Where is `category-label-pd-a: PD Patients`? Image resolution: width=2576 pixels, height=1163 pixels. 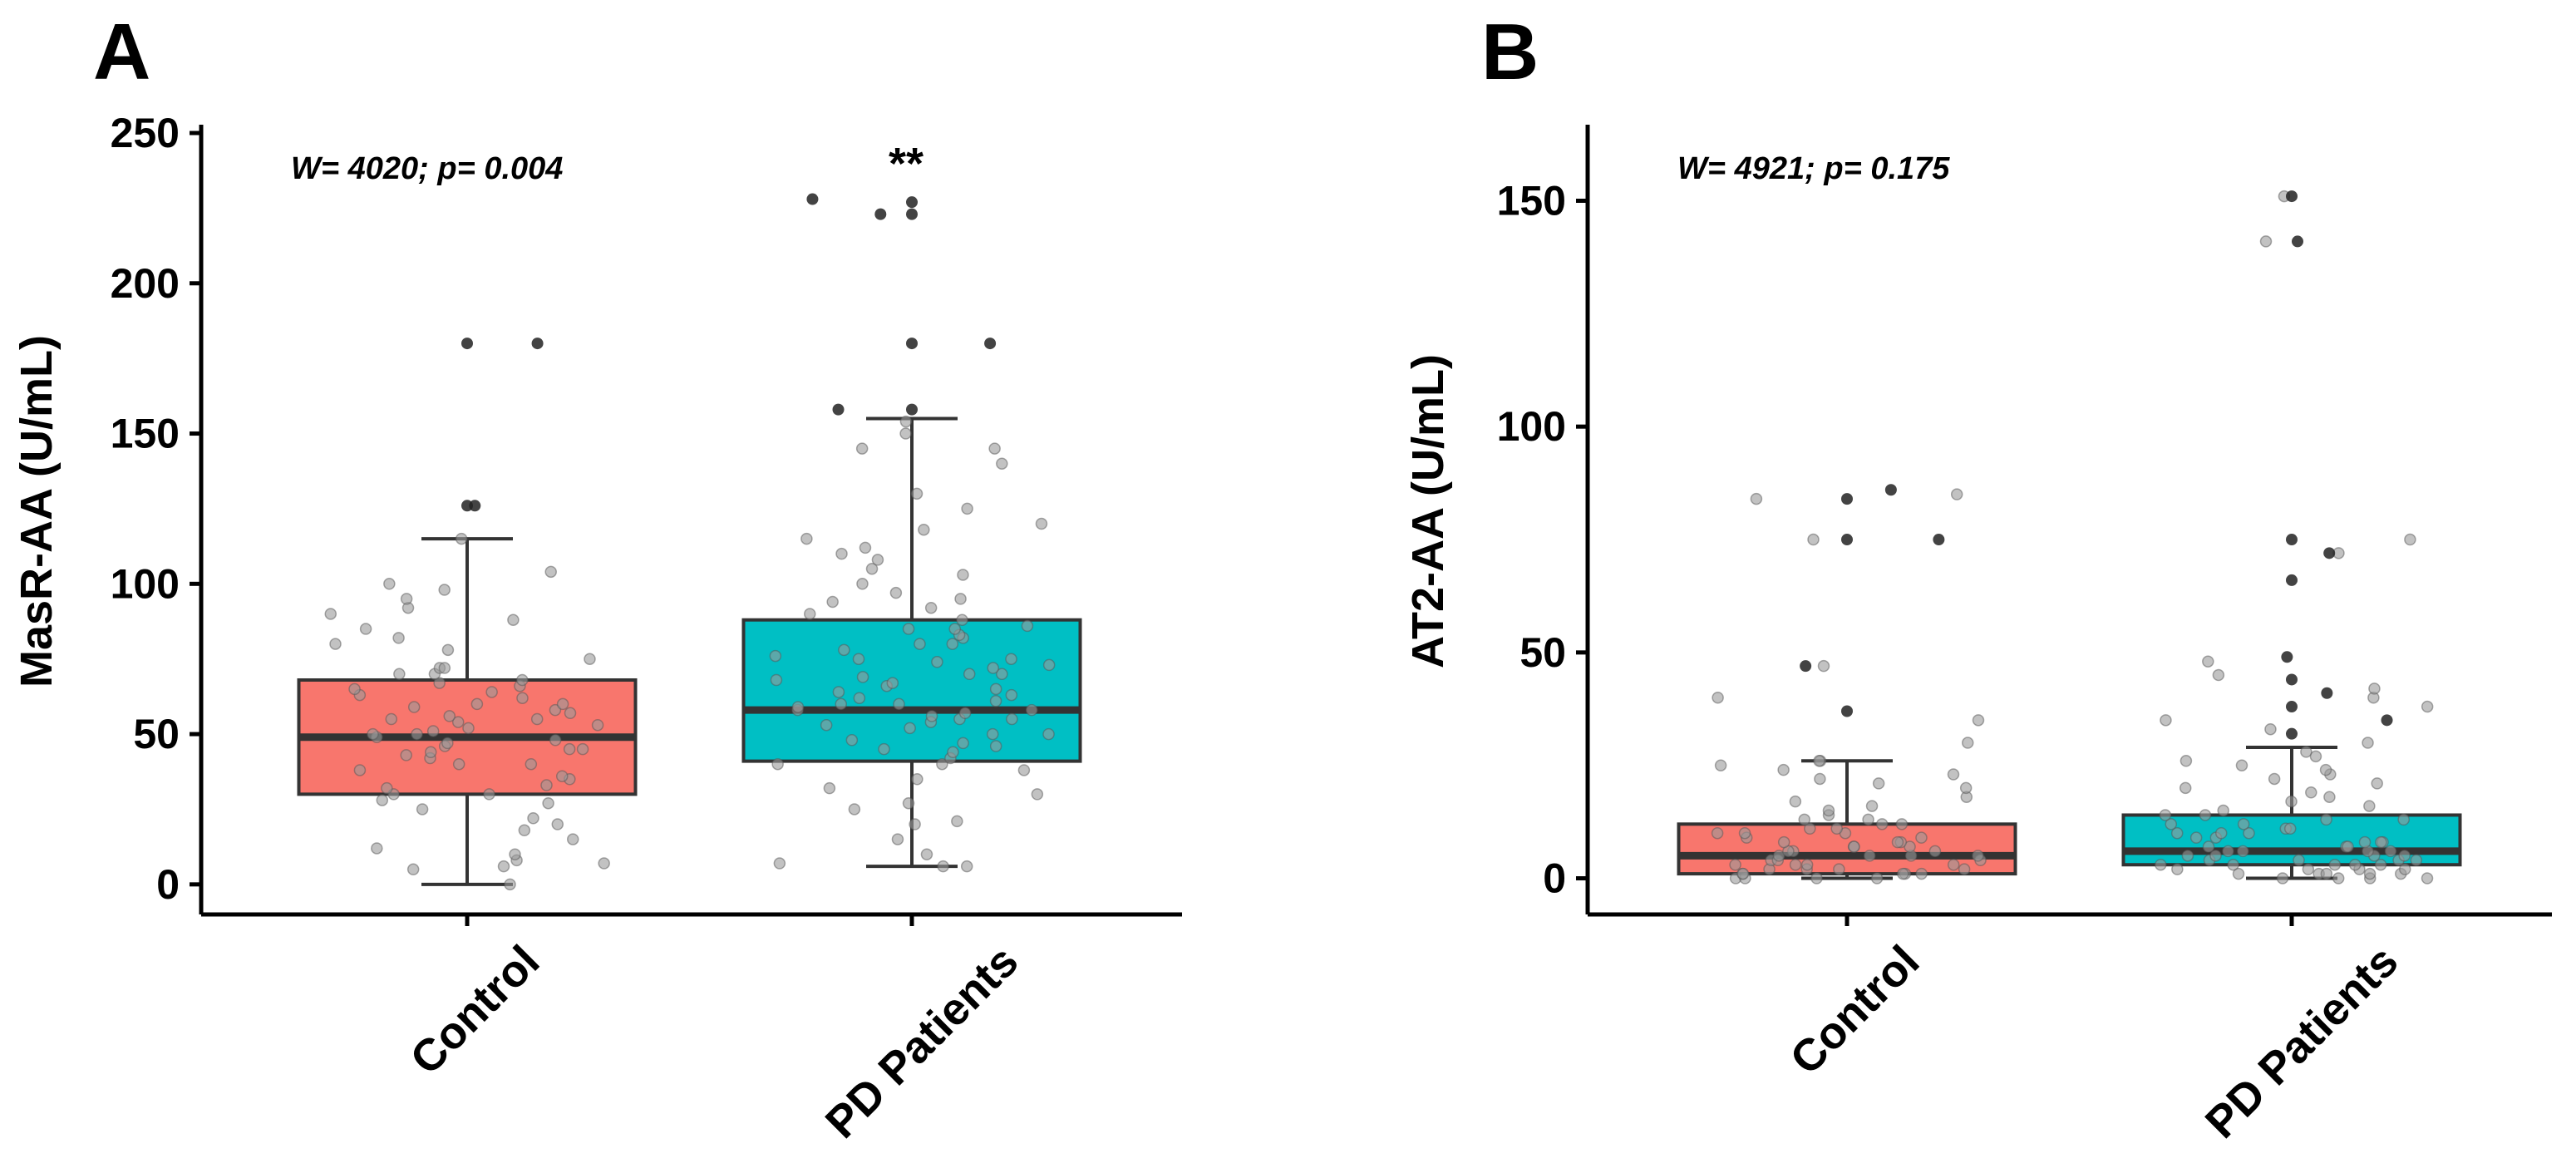 category-label-pd-a: PD Patients is located at coordinates (922, 1042).